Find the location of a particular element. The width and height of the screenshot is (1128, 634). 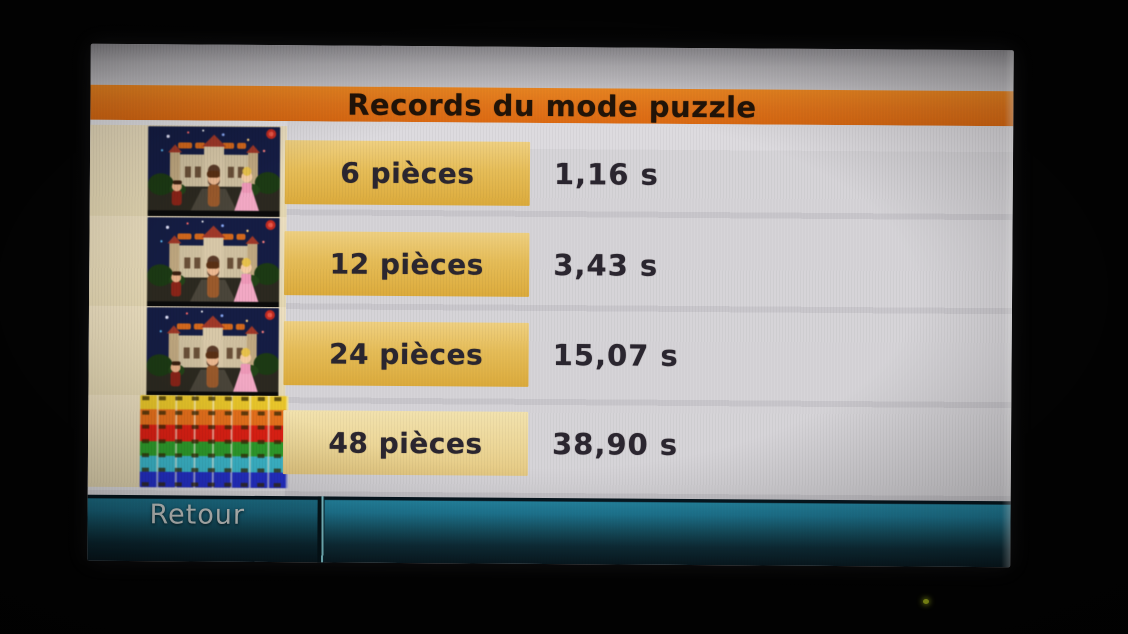

piece-count-plate: 24 pièces is located at coordinates (406, 354).